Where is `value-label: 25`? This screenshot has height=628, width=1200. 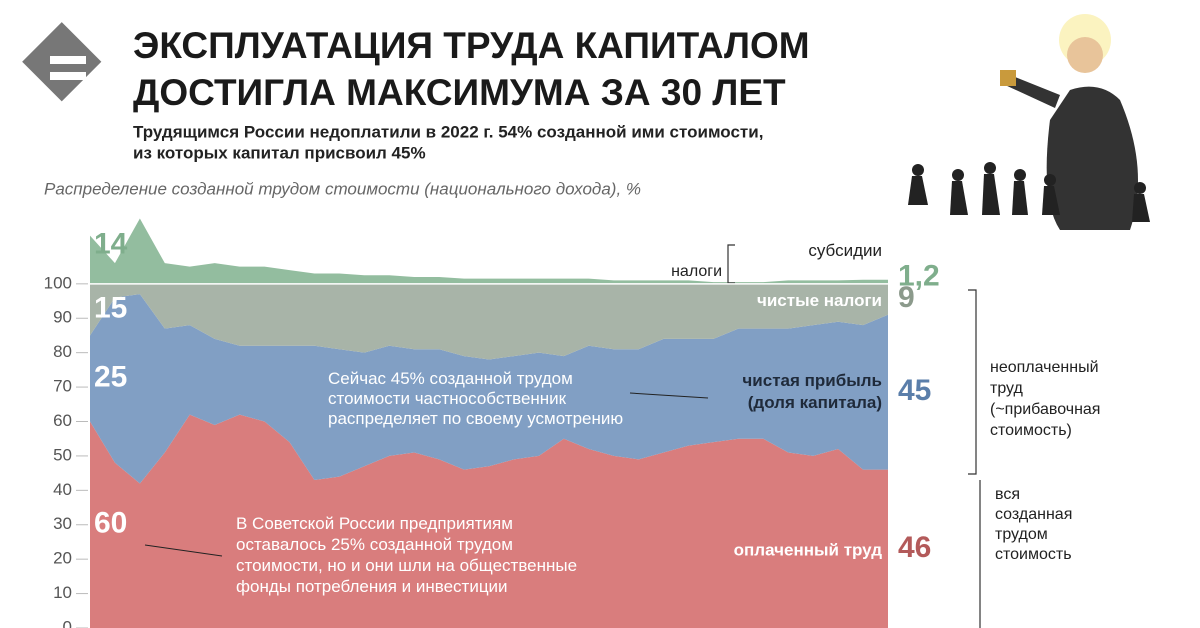 value-label: 25 is located at coordinates (110, 376).